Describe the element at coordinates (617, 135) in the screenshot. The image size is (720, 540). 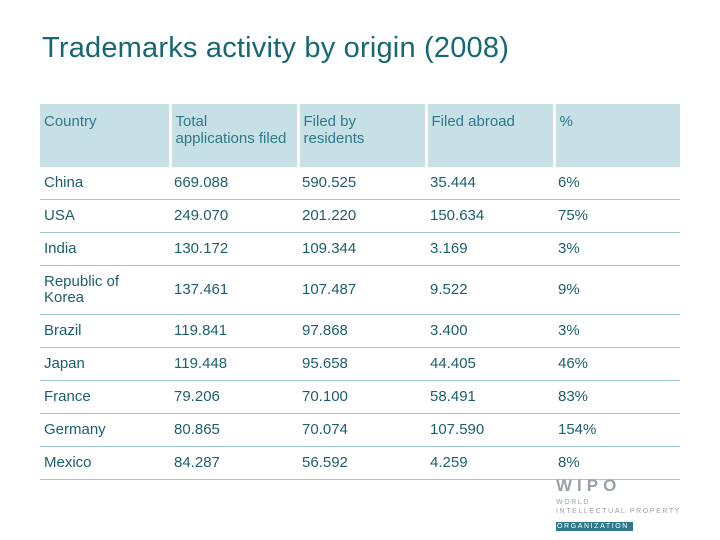
I see `header-percent: %` at that location.